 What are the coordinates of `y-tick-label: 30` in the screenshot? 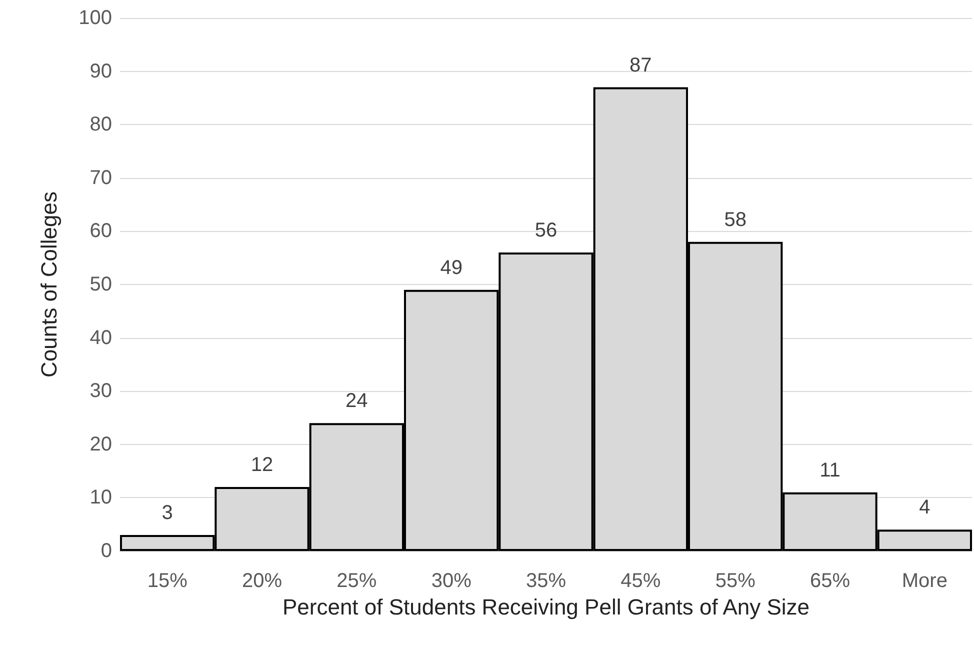 It's located at (101, 391).